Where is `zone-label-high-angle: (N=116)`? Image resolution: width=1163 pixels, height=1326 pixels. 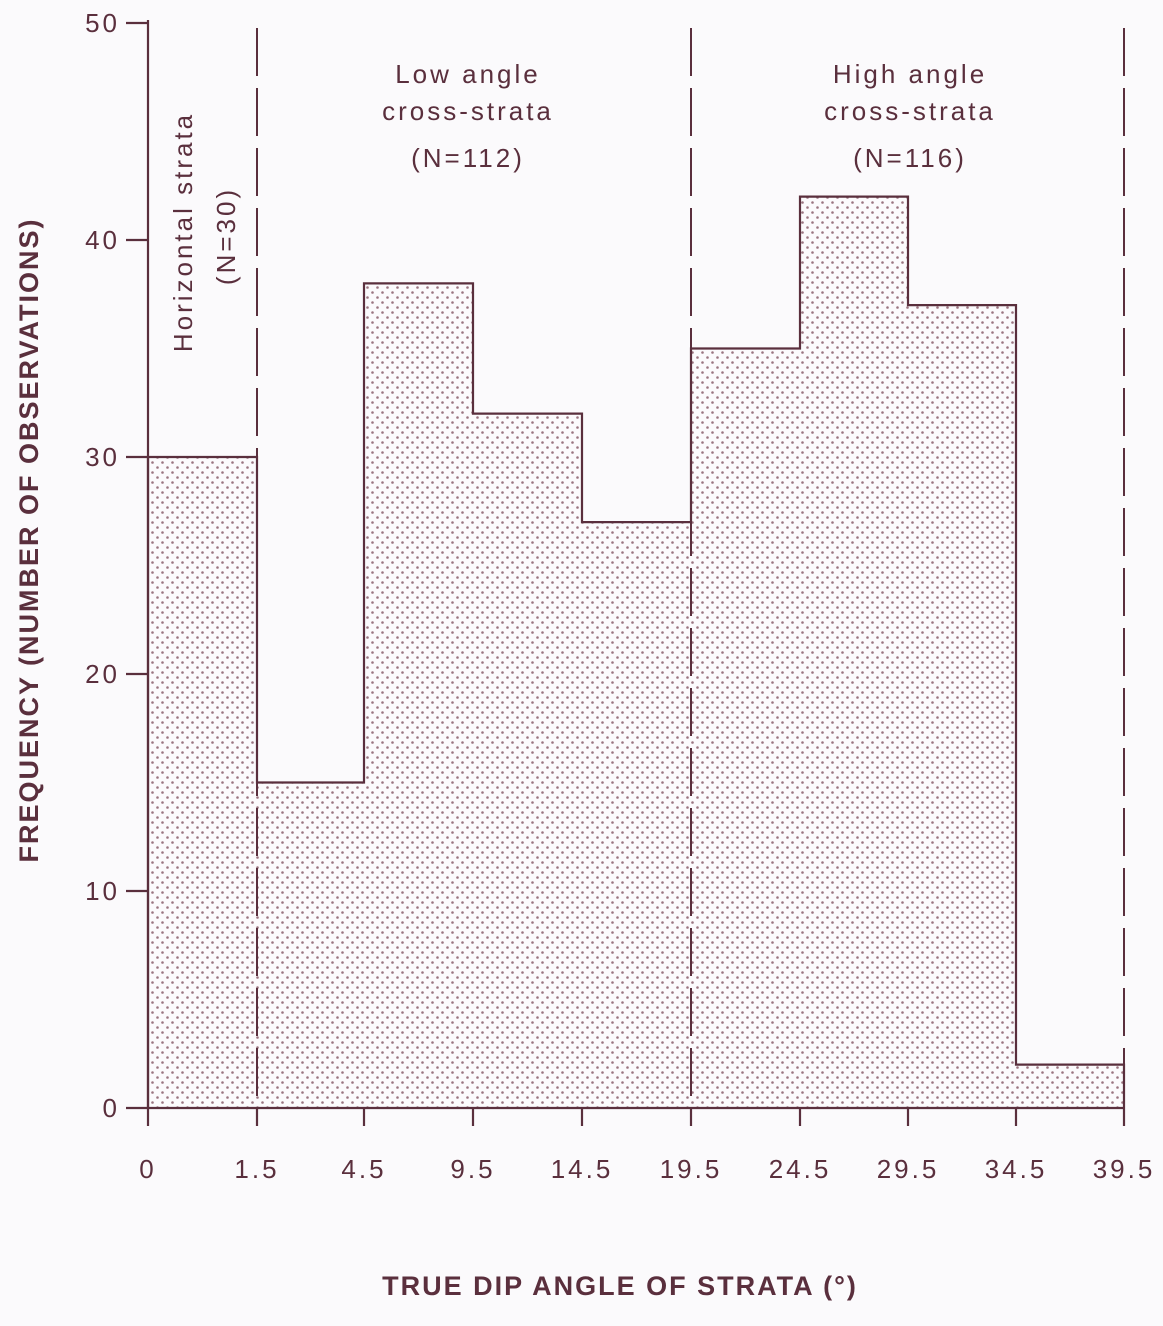
zone-label-high-angle: (N=116) is located at coordinates (910, 158).